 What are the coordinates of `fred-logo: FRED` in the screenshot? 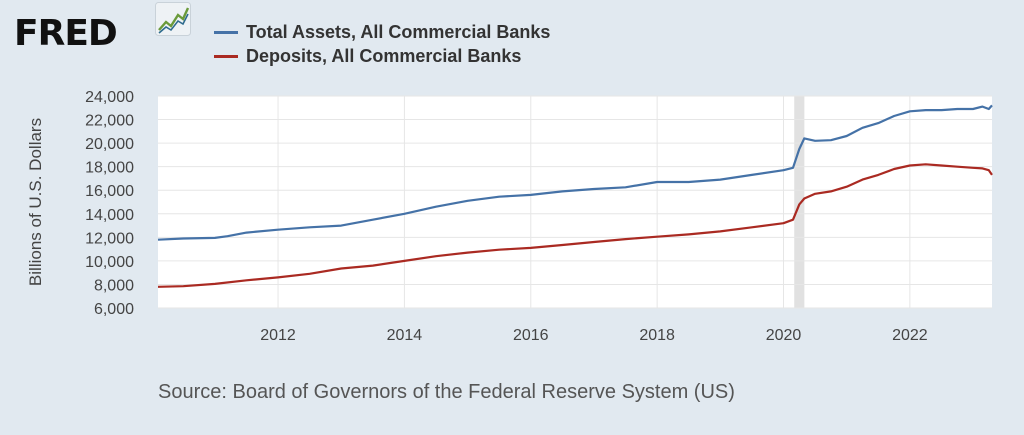 It's located at (66, 33).